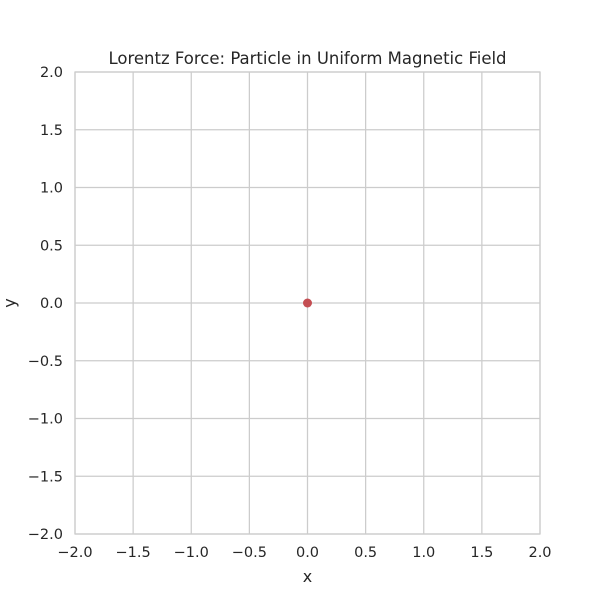 The image size is (600, 600). What do you see at coordinates (481, 553) in the screenshot?
I see `x-tick-label: 1.5` at bounding box center [481, 553].